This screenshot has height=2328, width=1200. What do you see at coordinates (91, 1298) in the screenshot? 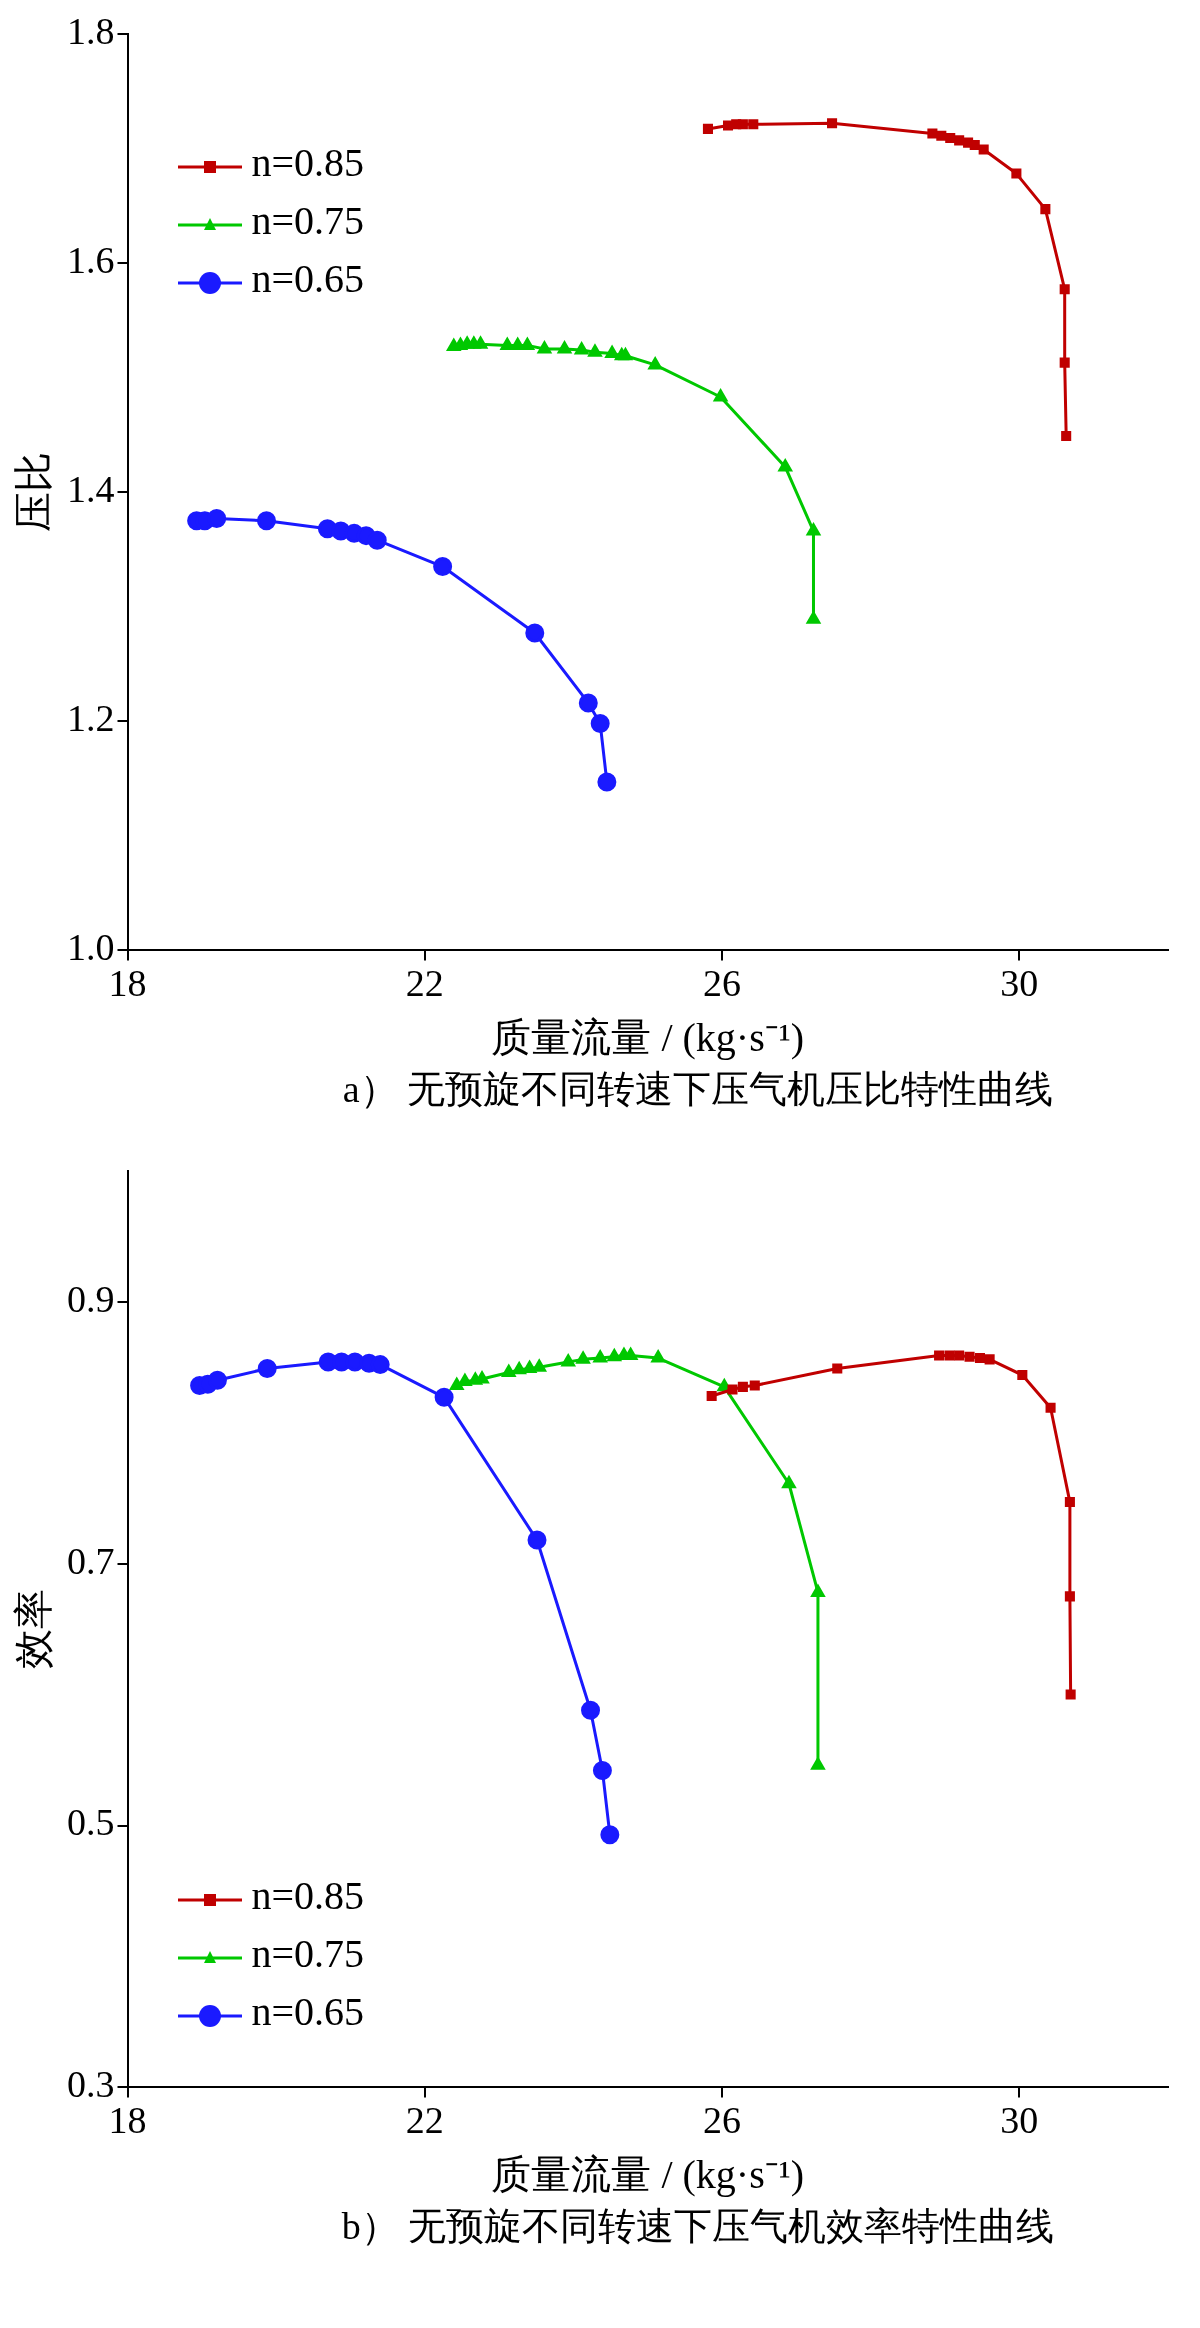
I see `y-tick-label: 0.9` at bounding box center [91, 1298].